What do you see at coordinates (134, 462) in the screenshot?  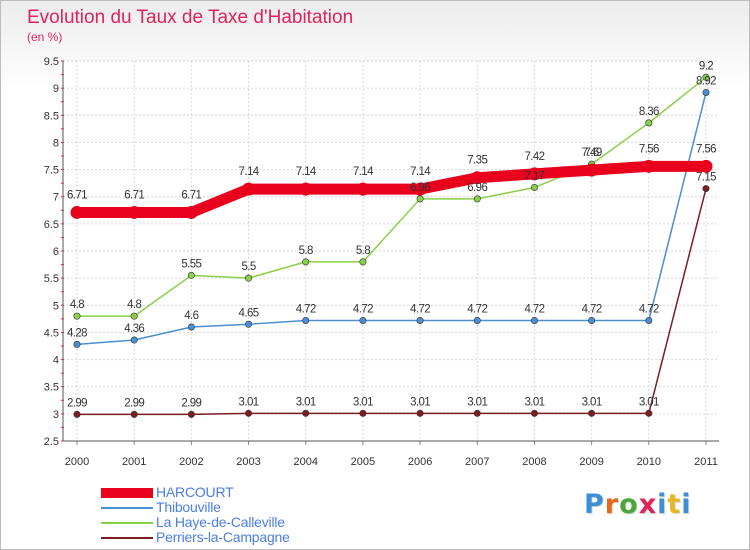 I see `x-tick-label: 2001` at bounding box center [134, 462].